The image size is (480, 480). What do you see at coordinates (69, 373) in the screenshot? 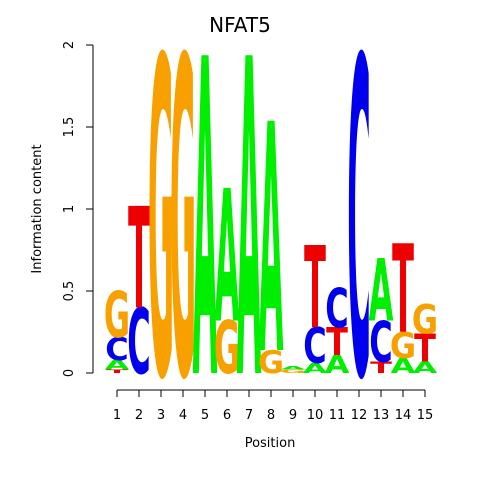
I see `y-tick-label: 0` at bounding box center [69, 373].